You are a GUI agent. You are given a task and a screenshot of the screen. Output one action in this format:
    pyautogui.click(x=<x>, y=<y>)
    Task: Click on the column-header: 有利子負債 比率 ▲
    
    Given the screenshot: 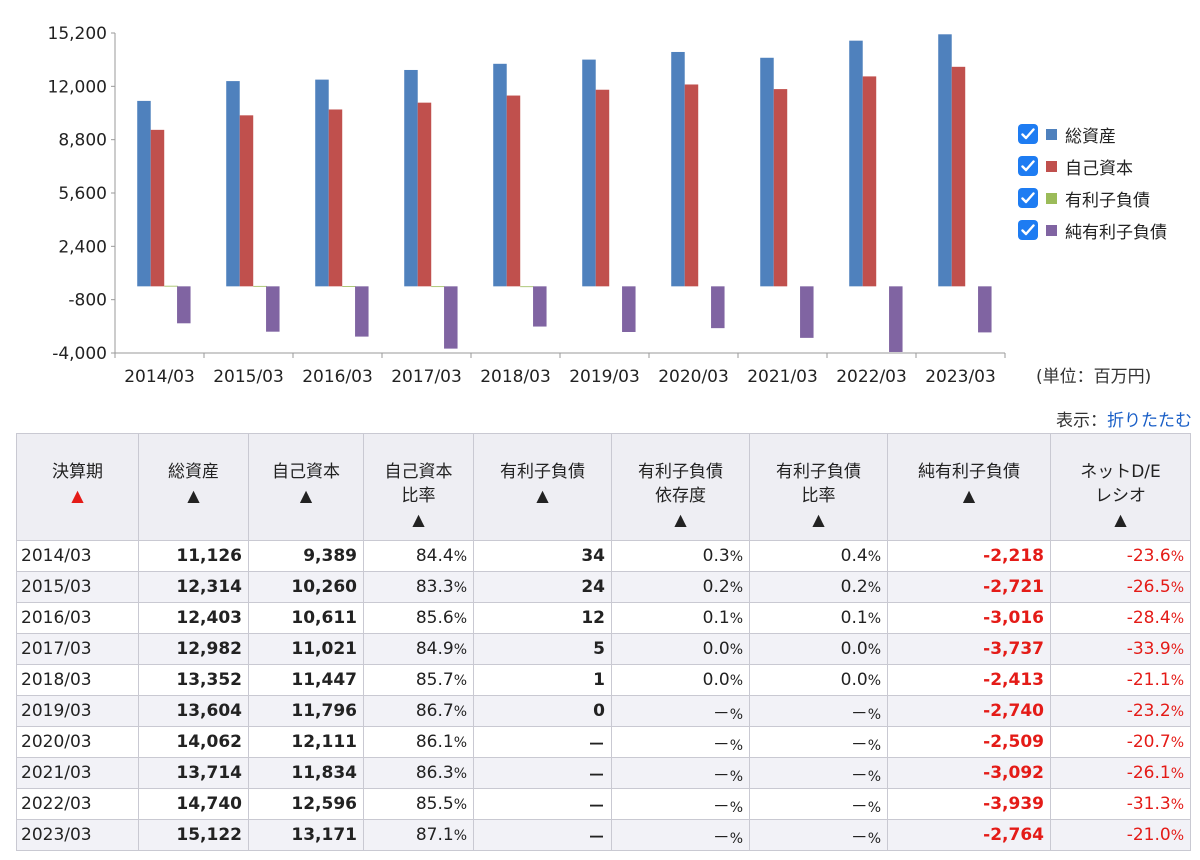 What is the action you would take?
    pyautogui.click(x=818, y=487)
    